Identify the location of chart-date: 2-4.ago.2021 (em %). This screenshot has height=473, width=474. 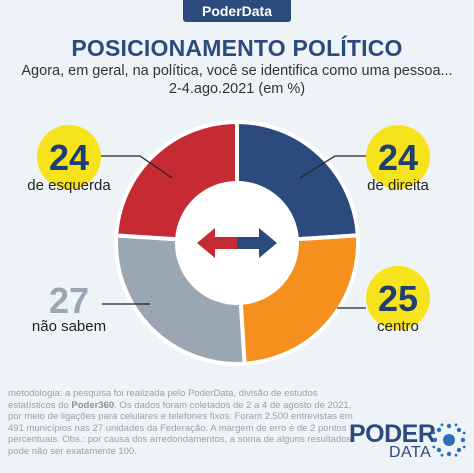
(237, 89).